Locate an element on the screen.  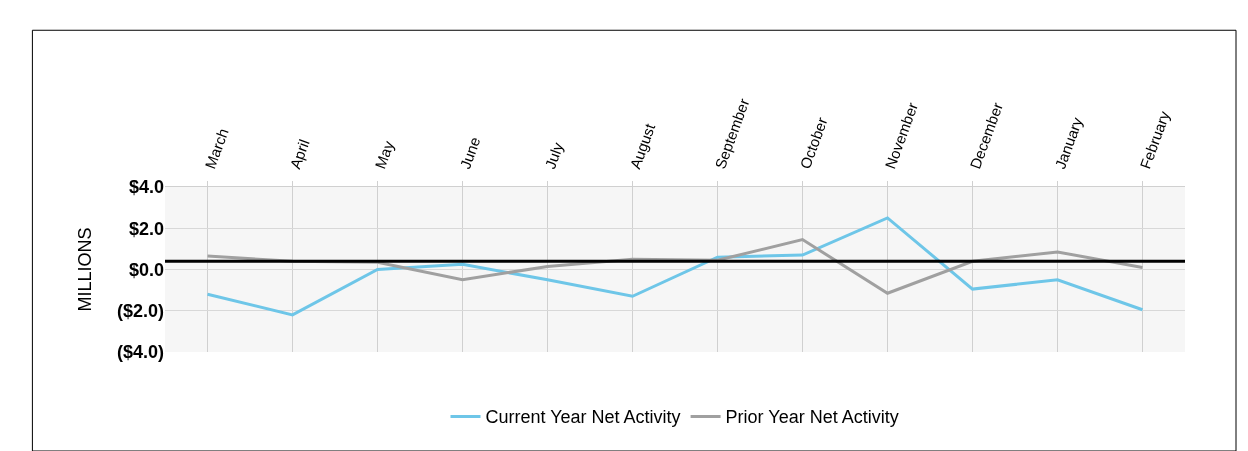
legend-label: Prior Year Net Activity is located at coordinates (812, 417).